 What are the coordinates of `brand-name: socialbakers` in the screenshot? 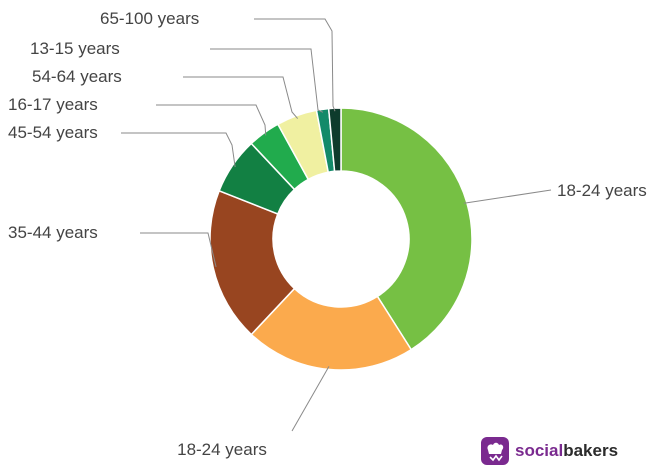 It's located at (566, 450).